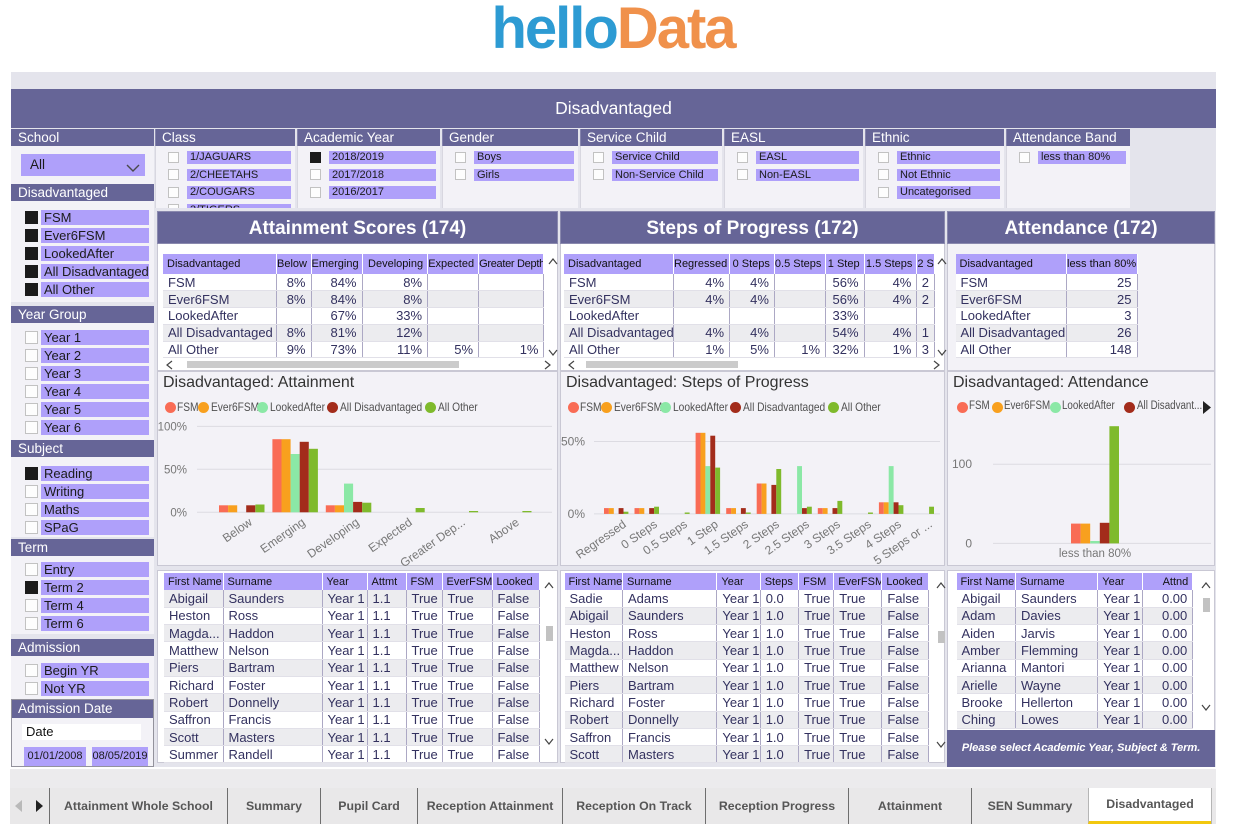 The image size is (1233, 837). What do you see at coordinates (237, 530) in the screenshot?
I see `svg-text: Below` at bounding box center [237, 530].